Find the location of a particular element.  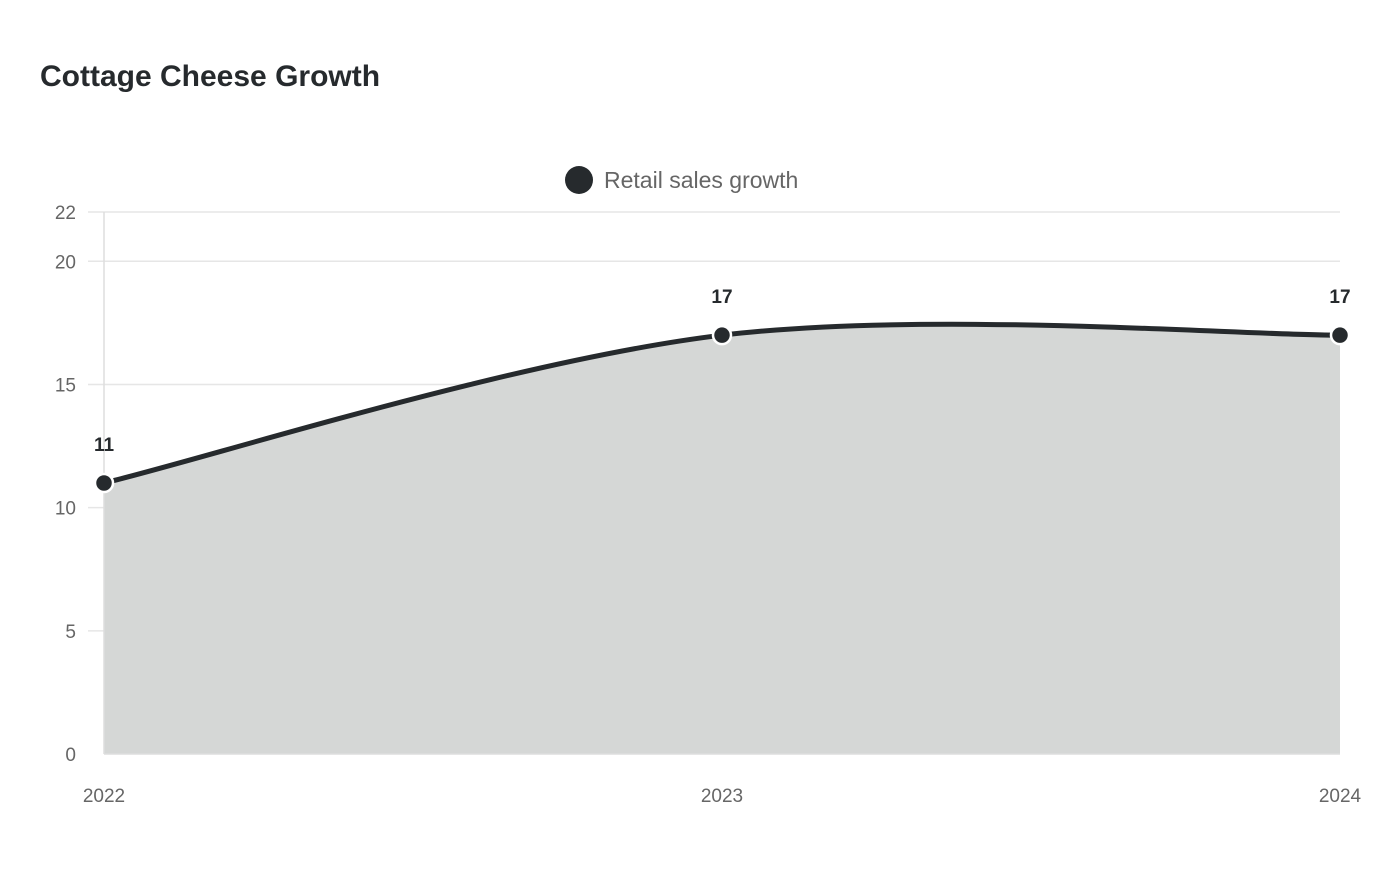

legend-marker is located at coordinates (579, 180).